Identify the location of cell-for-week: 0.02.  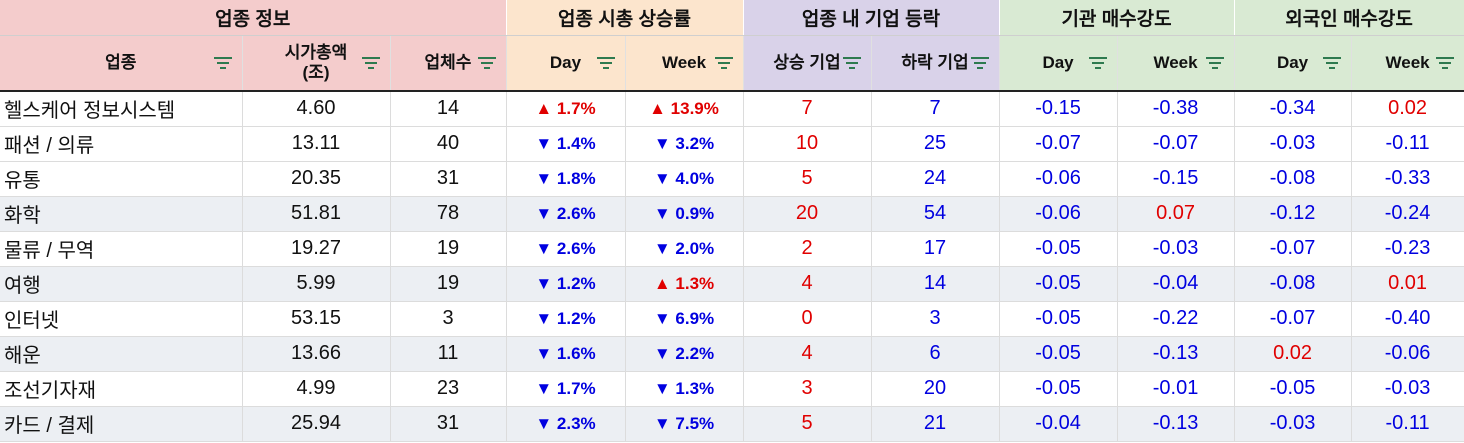
(1407, 109).